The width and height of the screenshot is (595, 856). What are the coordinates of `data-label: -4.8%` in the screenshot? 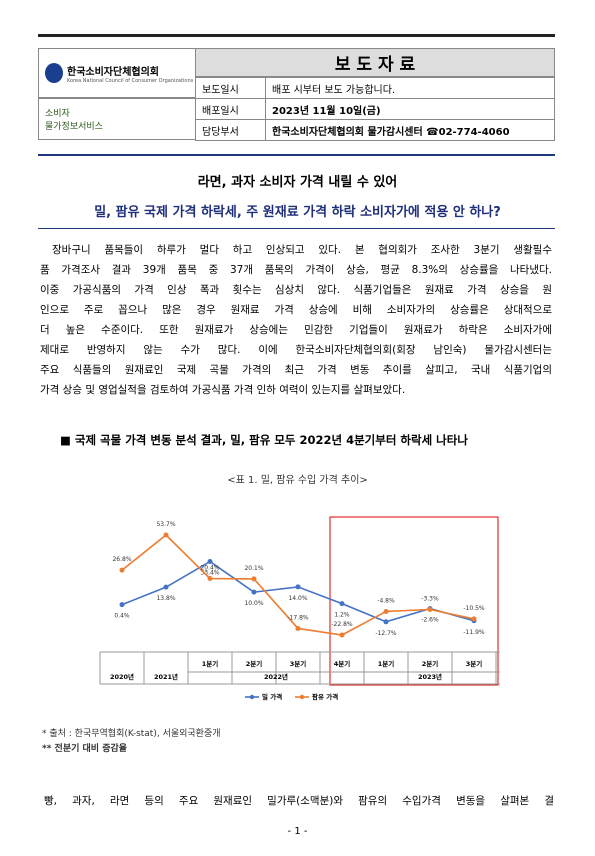 It's located at (386, 600).